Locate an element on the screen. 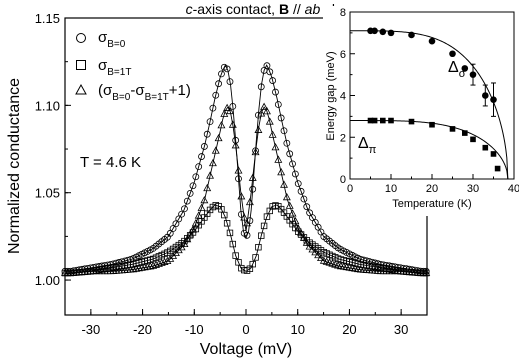 This screenshot has width=519, height=362. title-parallel: // is located at coordinates (297, 9).